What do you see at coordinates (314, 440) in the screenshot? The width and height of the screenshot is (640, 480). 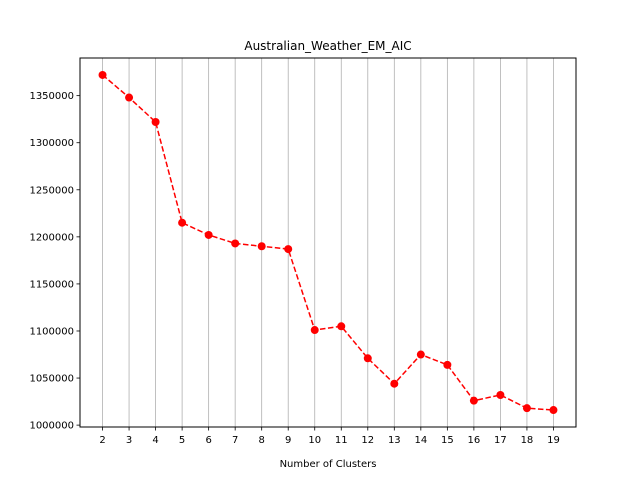 I see `x-tick-label: 10` at bounding box center [314, 440].